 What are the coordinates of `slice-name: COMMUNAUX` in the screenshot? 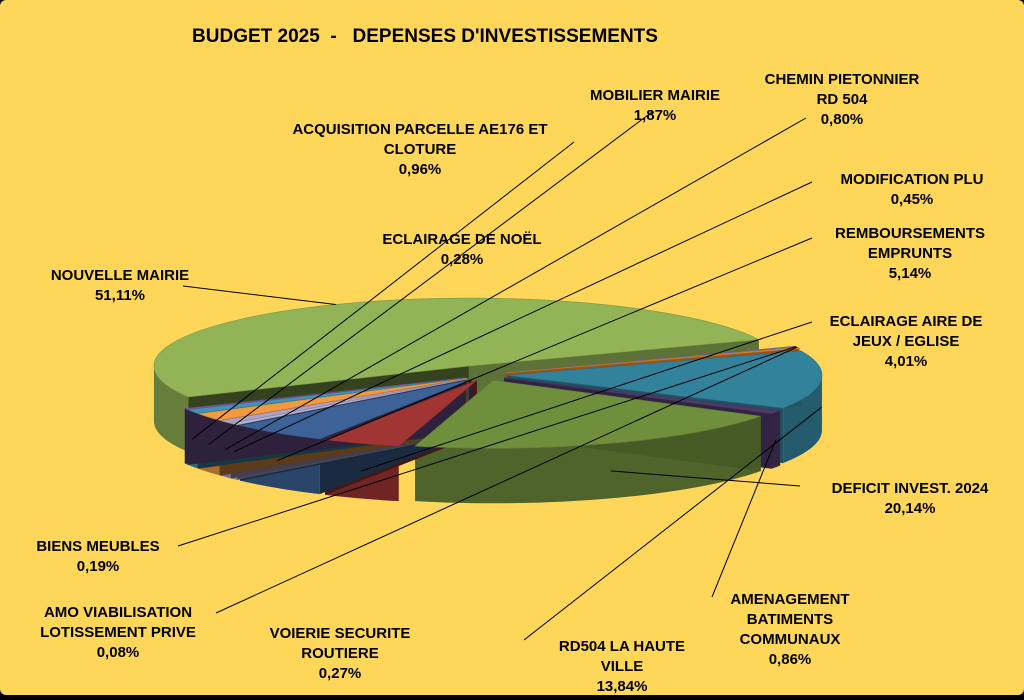 It's located at (790, 639).